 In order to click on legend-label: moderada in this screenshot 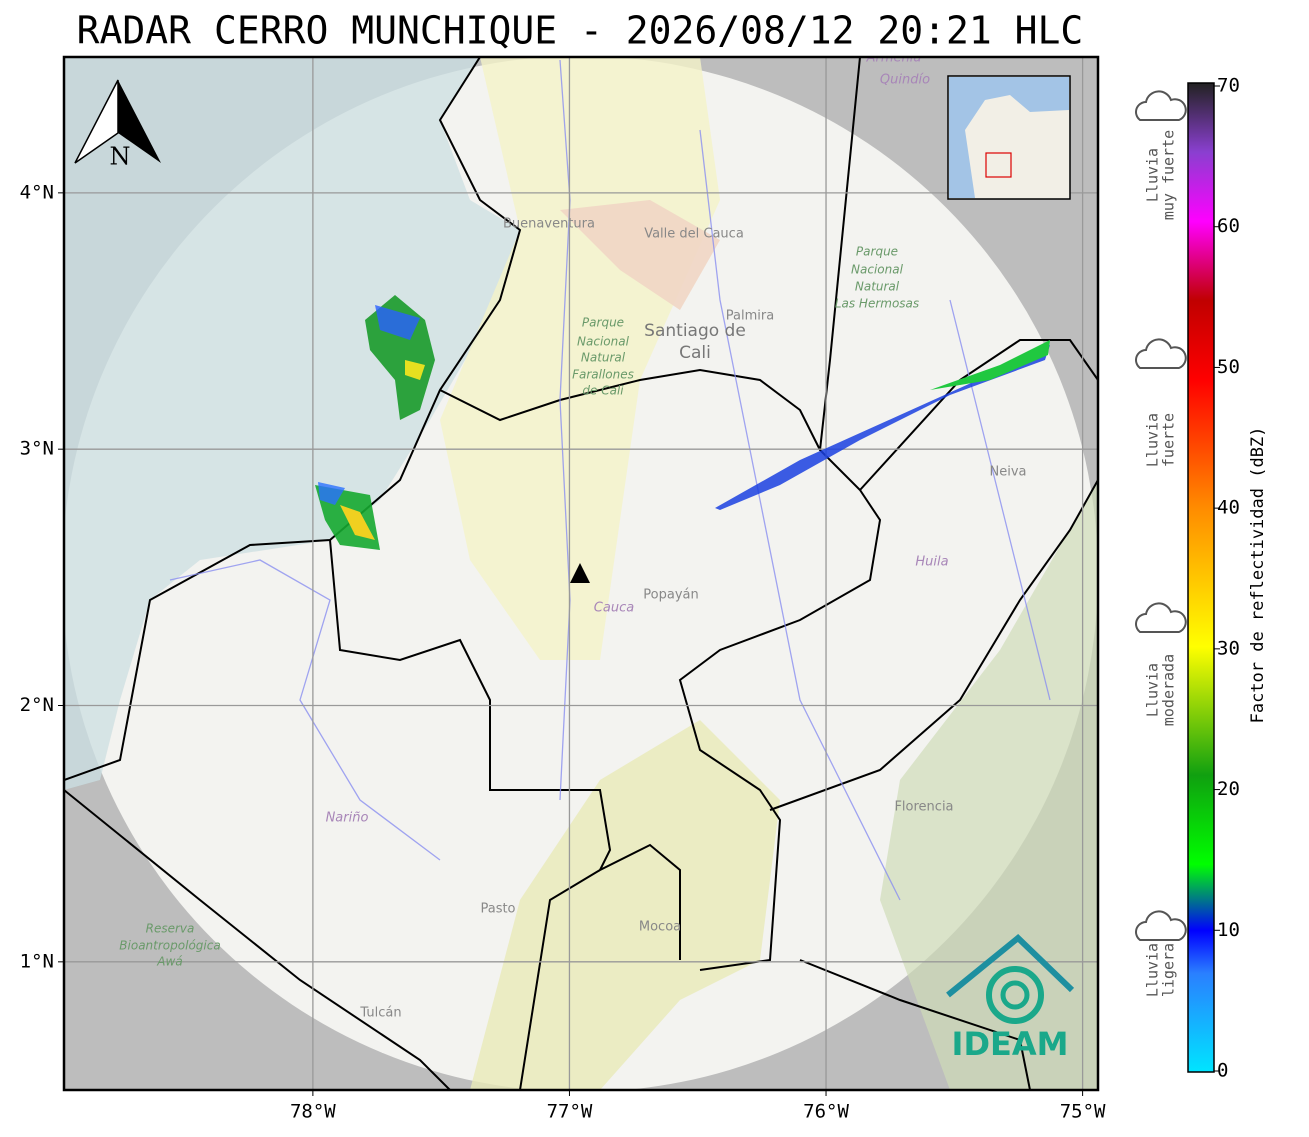, I will do `click(1169, 690)`.